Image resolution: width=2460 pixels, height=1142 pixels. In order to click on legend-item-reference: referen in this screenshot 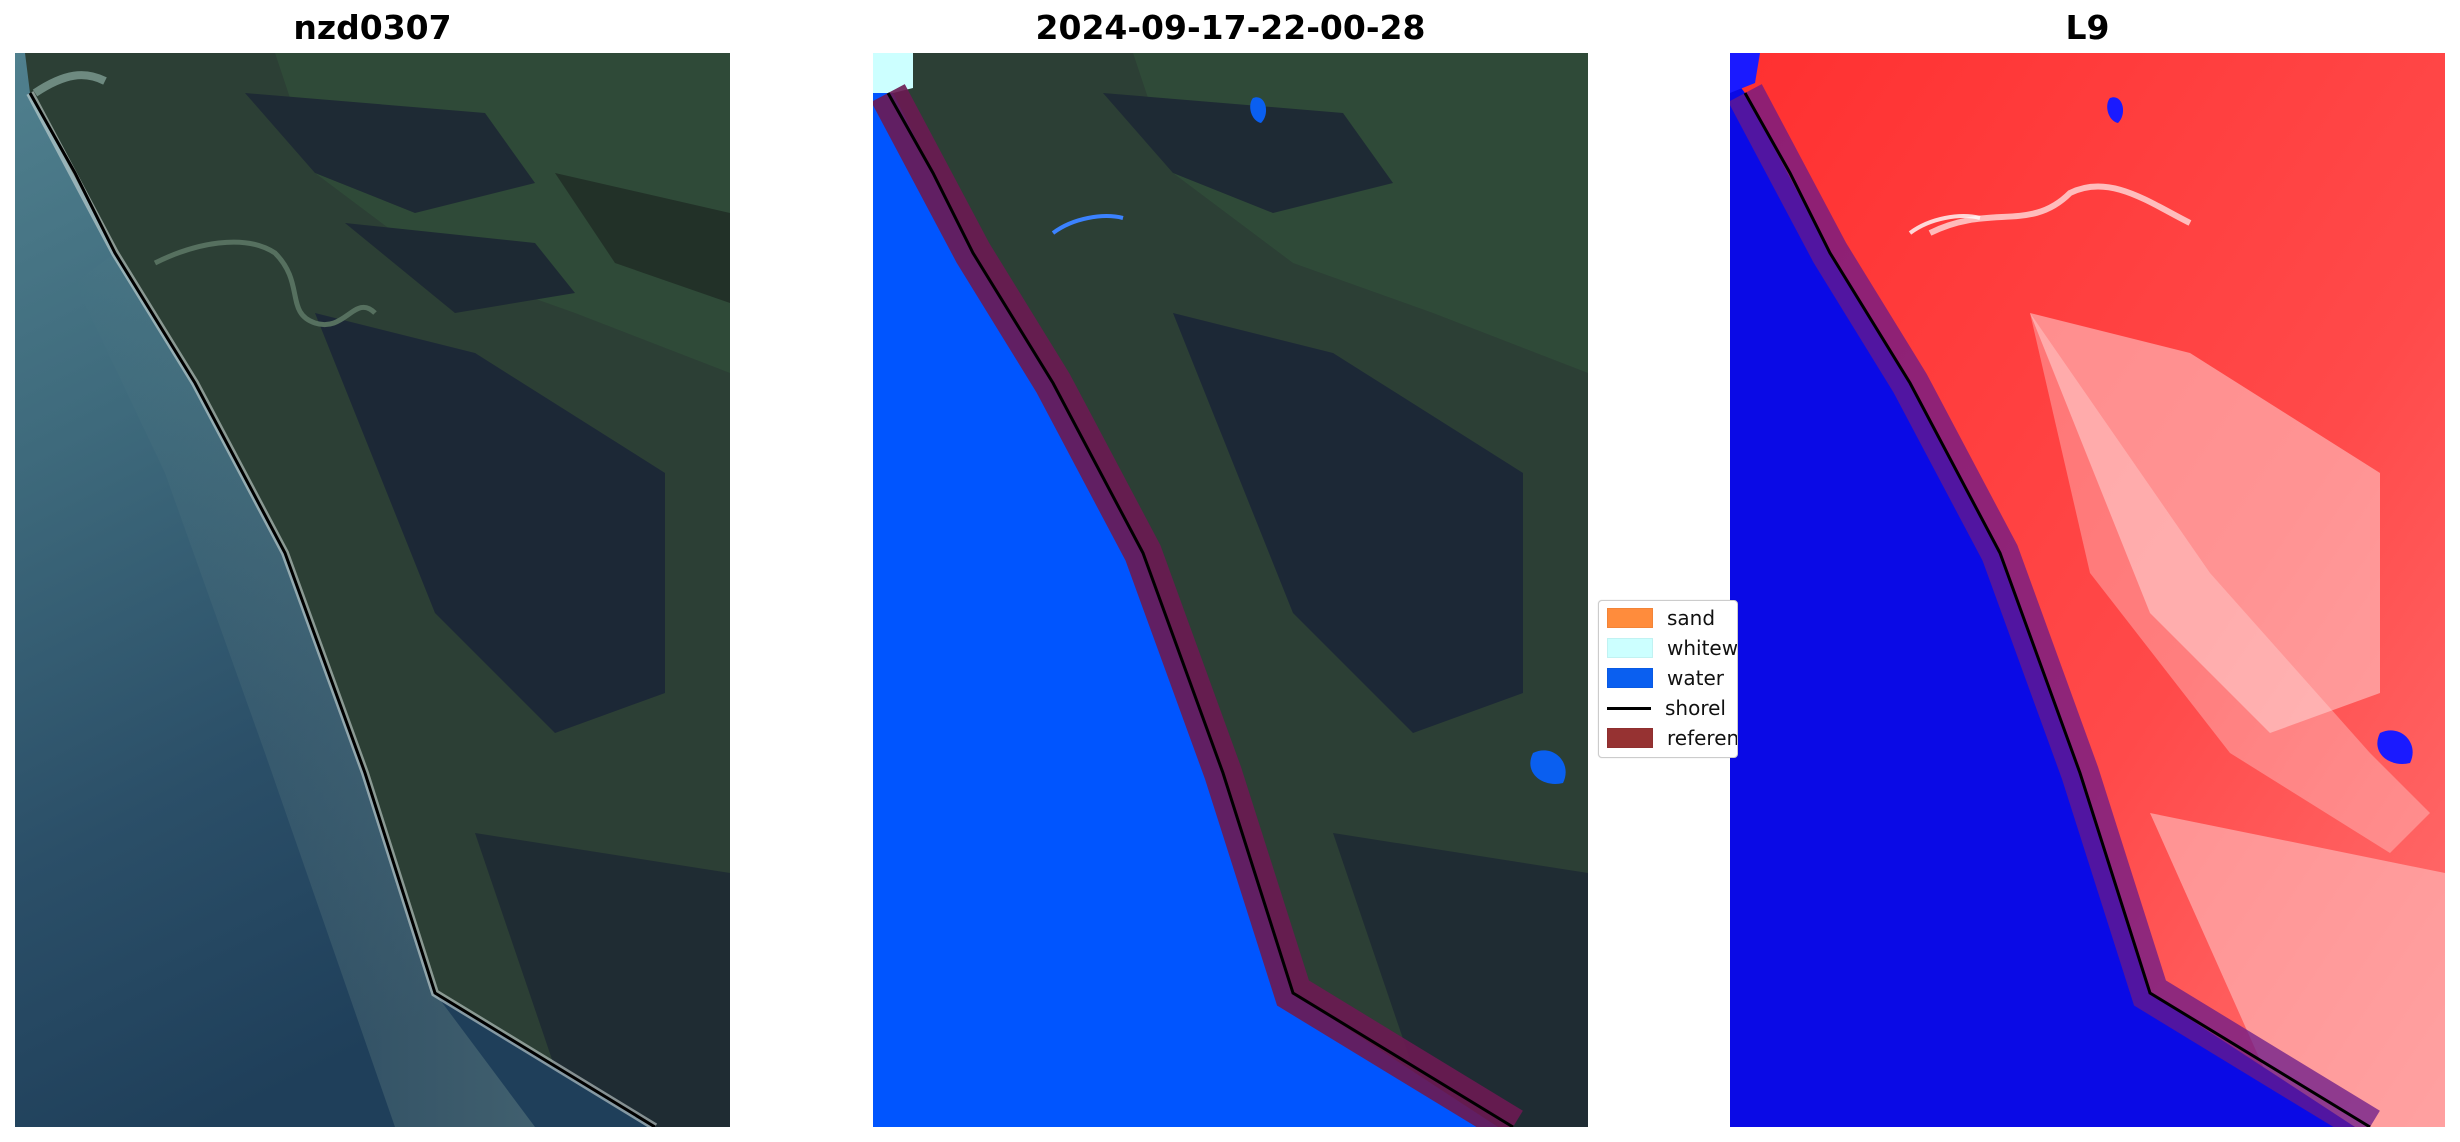, I will do `click(1672, 738)`.